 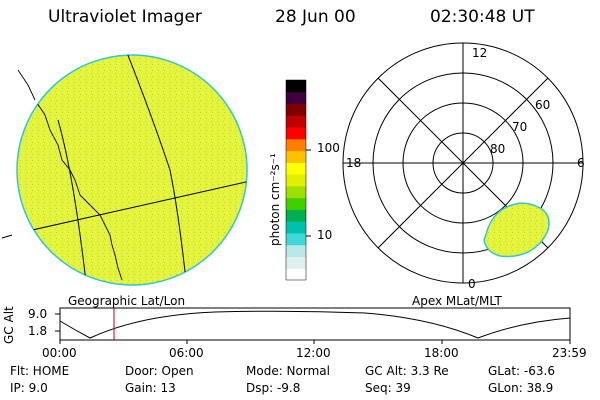 I want to click on colorbar, so click(x=298, y=180).